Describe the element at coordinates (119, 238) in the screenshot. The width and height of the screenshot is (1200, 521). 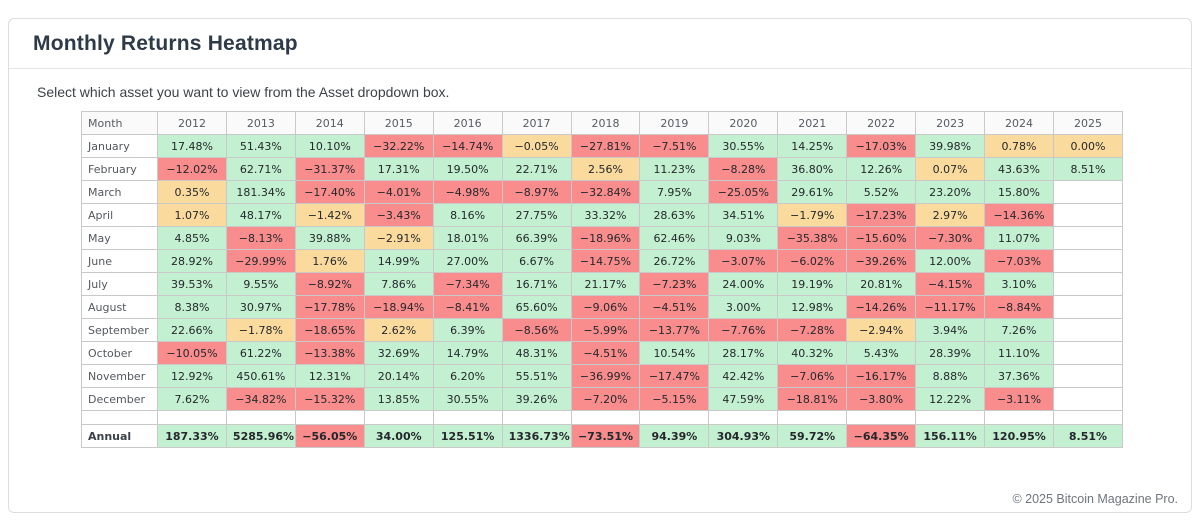
I see `month-label: May` at that location.